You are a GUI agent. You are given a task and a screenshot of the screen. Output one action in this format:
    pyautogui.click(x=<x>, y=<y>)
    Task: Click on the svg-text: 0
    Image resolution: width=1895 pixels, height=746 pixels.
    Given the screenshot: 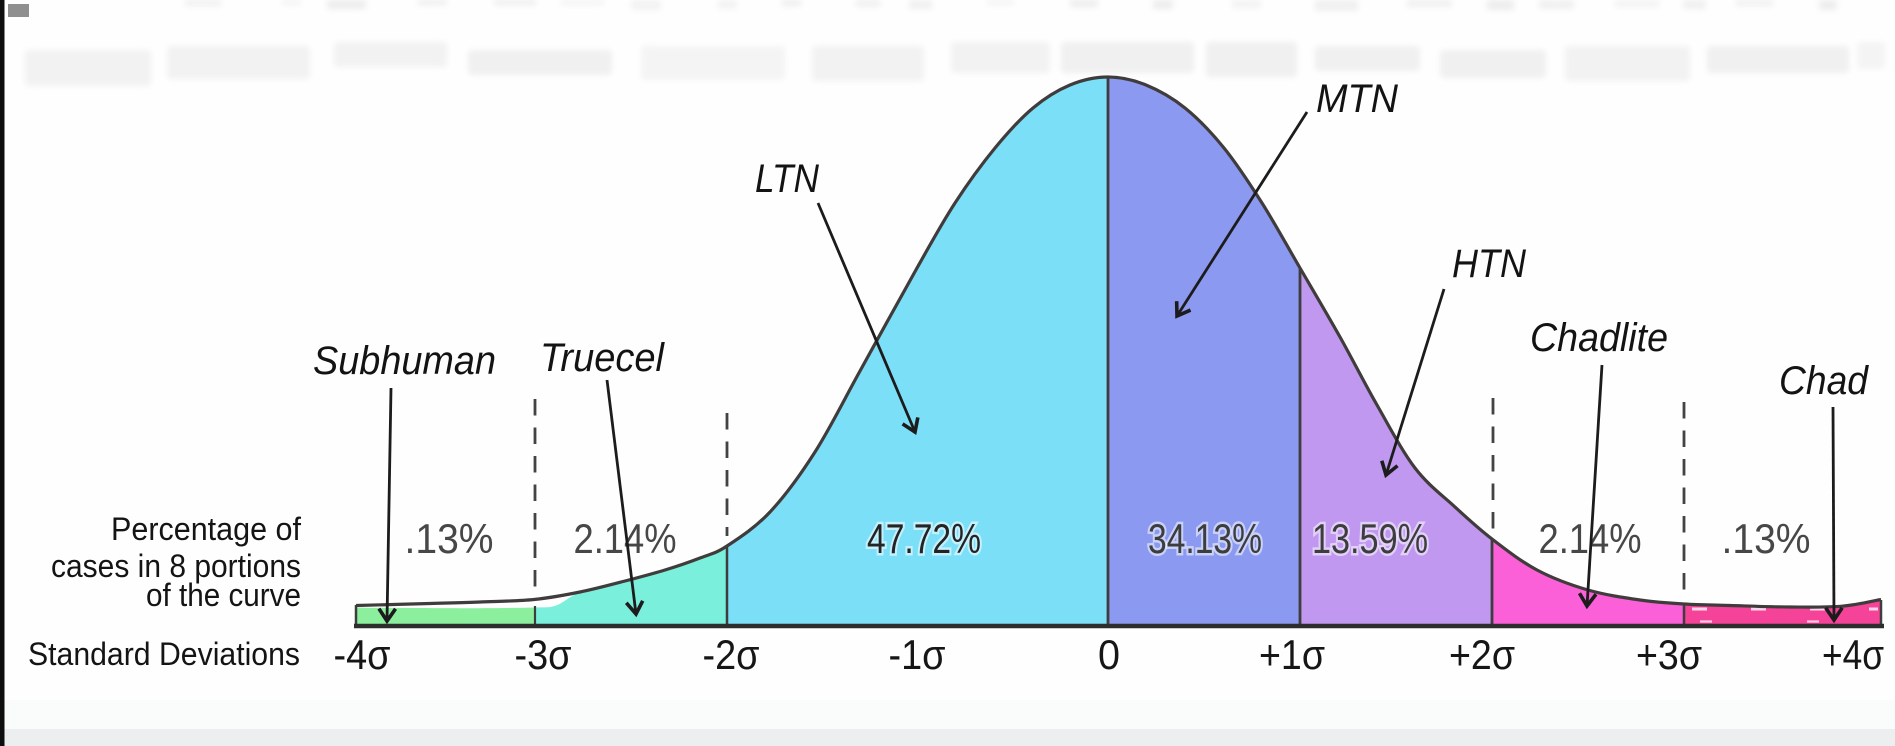 What is the action you would take?
    pyautogui.click(x=1109, y=654)
    